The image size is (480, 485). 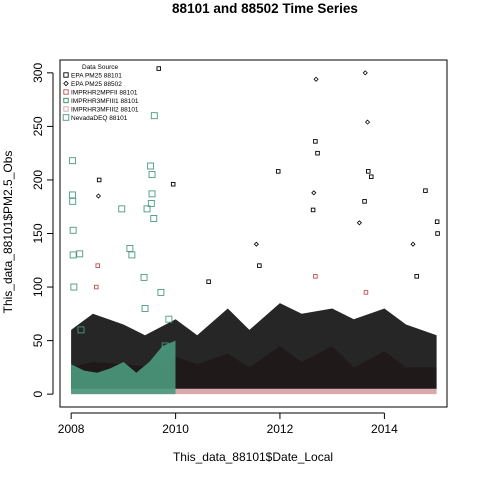 What do you see at coordinates (38, 233) in the screenshot?
I see `y-tick-label-3: 150` at bounding box center [38, 233].